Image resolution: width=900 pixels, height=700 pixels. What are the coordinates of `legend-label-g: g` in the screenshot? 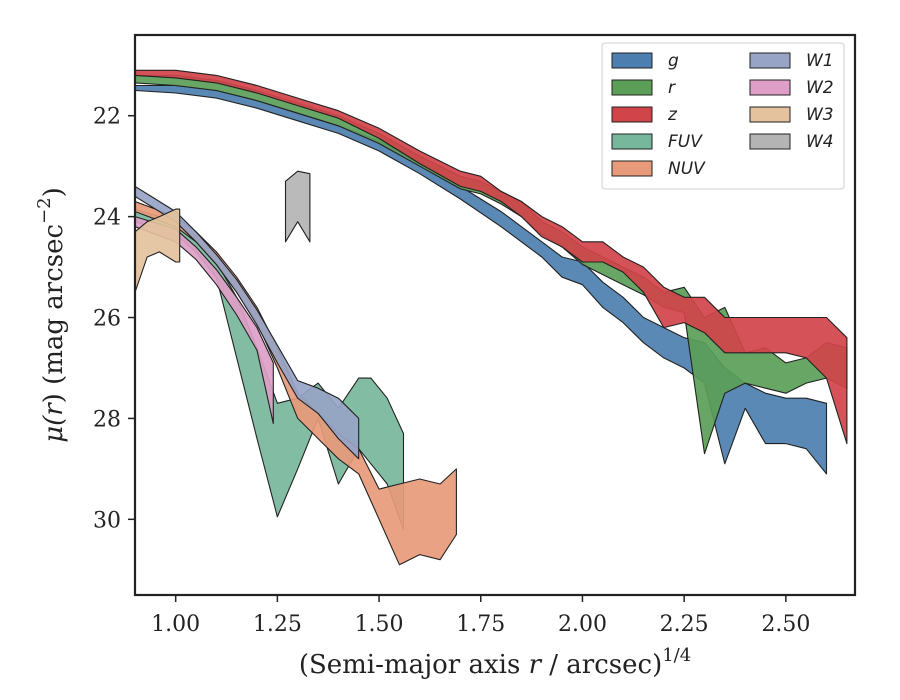 It's located at (673, 61).